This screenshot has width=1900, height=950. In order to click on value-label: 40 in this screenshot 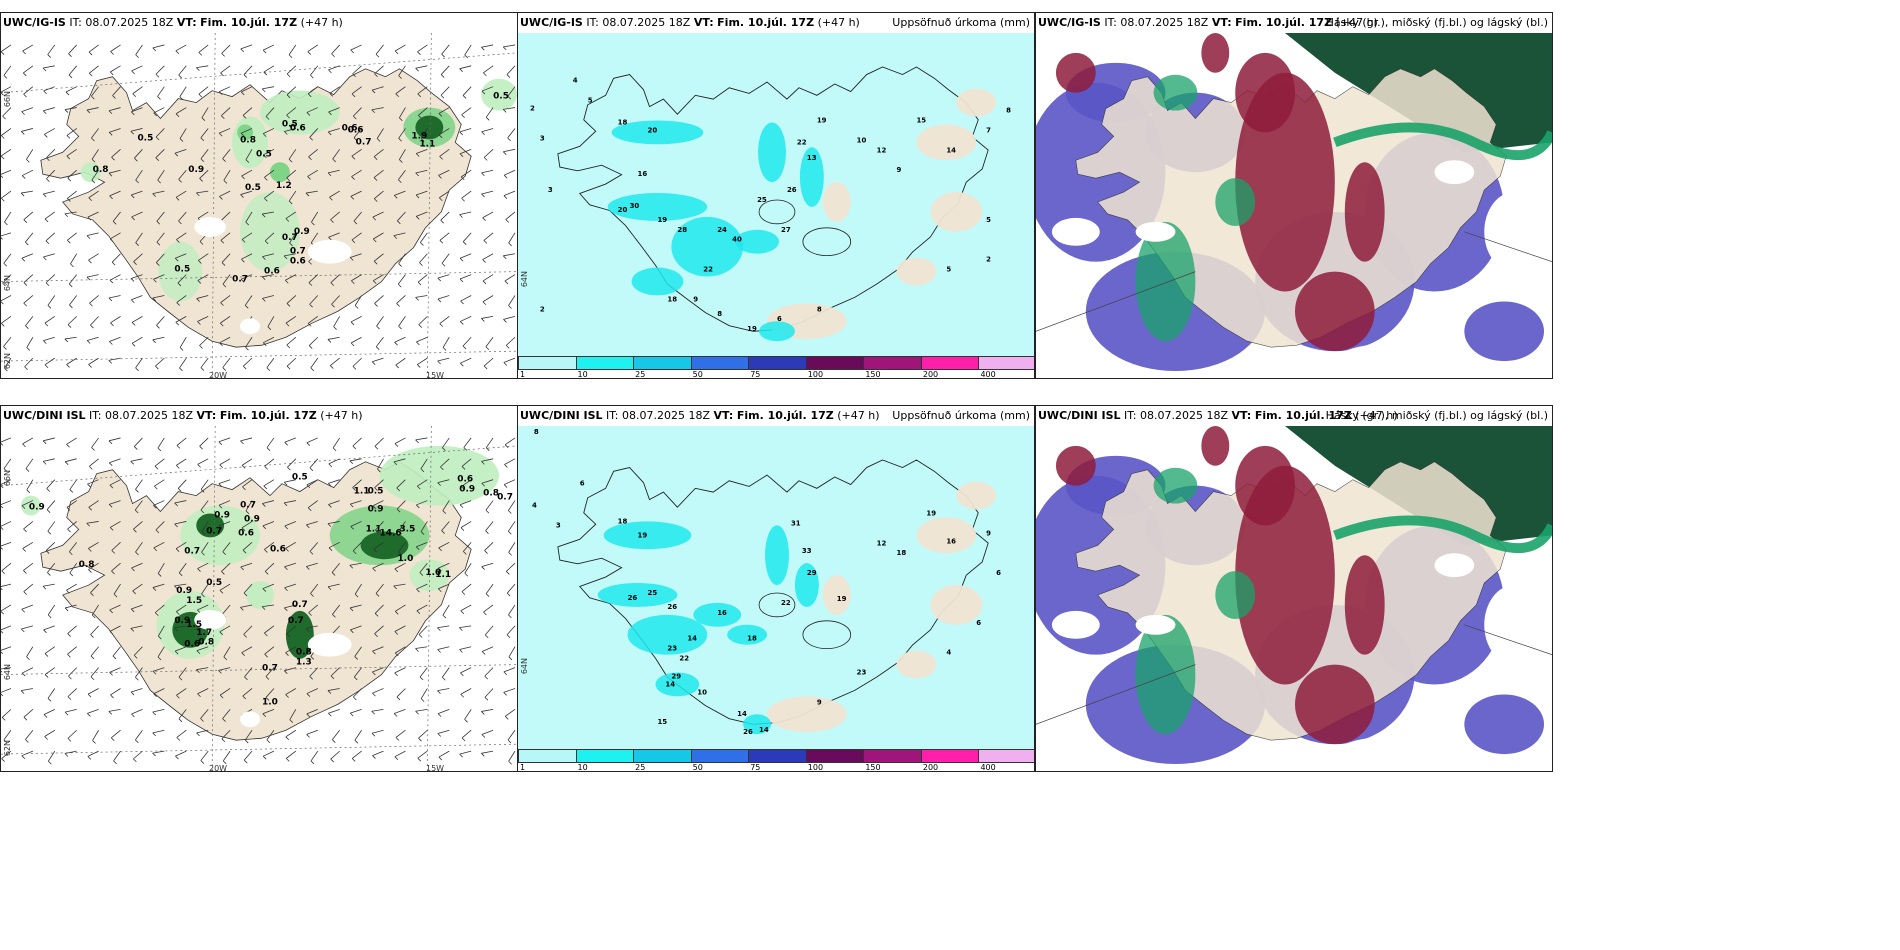, I will do `click(737, 240)`.